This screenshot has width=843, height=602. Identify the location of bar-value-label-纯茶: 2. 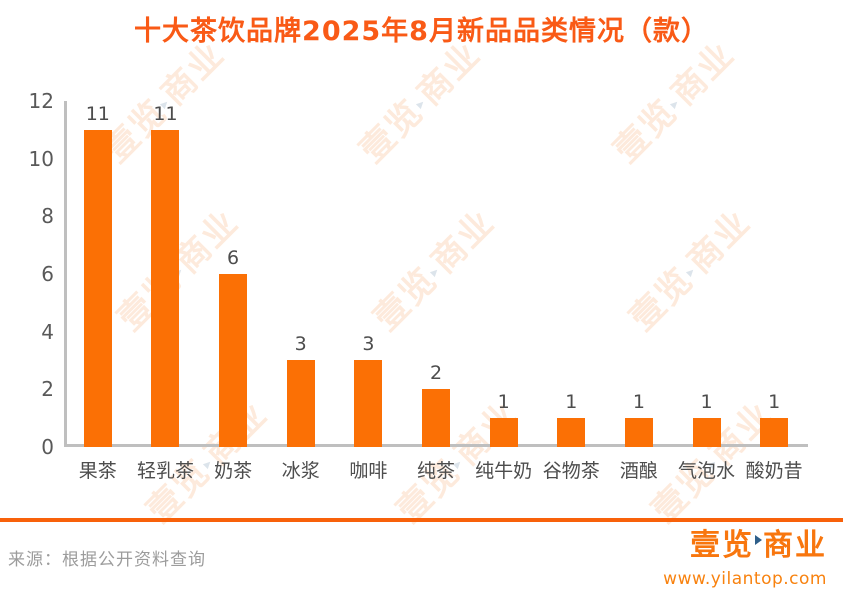
(436, 373).